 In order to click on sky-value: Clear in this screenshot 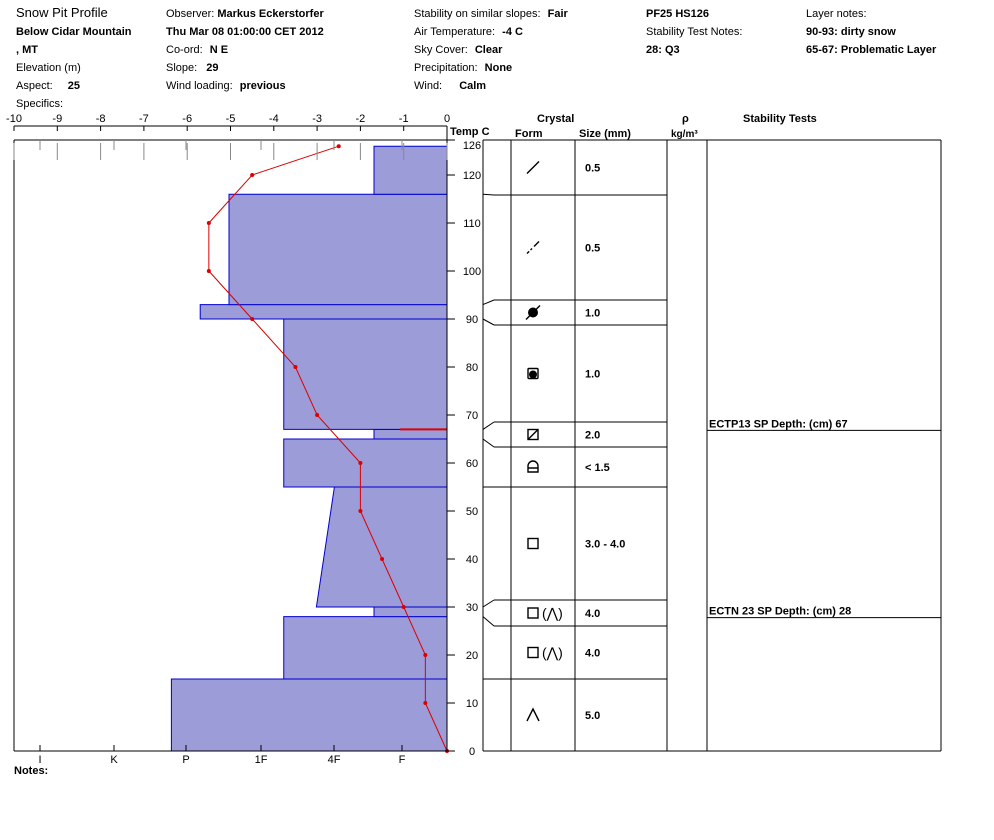, I will do `click(488, 50)`.